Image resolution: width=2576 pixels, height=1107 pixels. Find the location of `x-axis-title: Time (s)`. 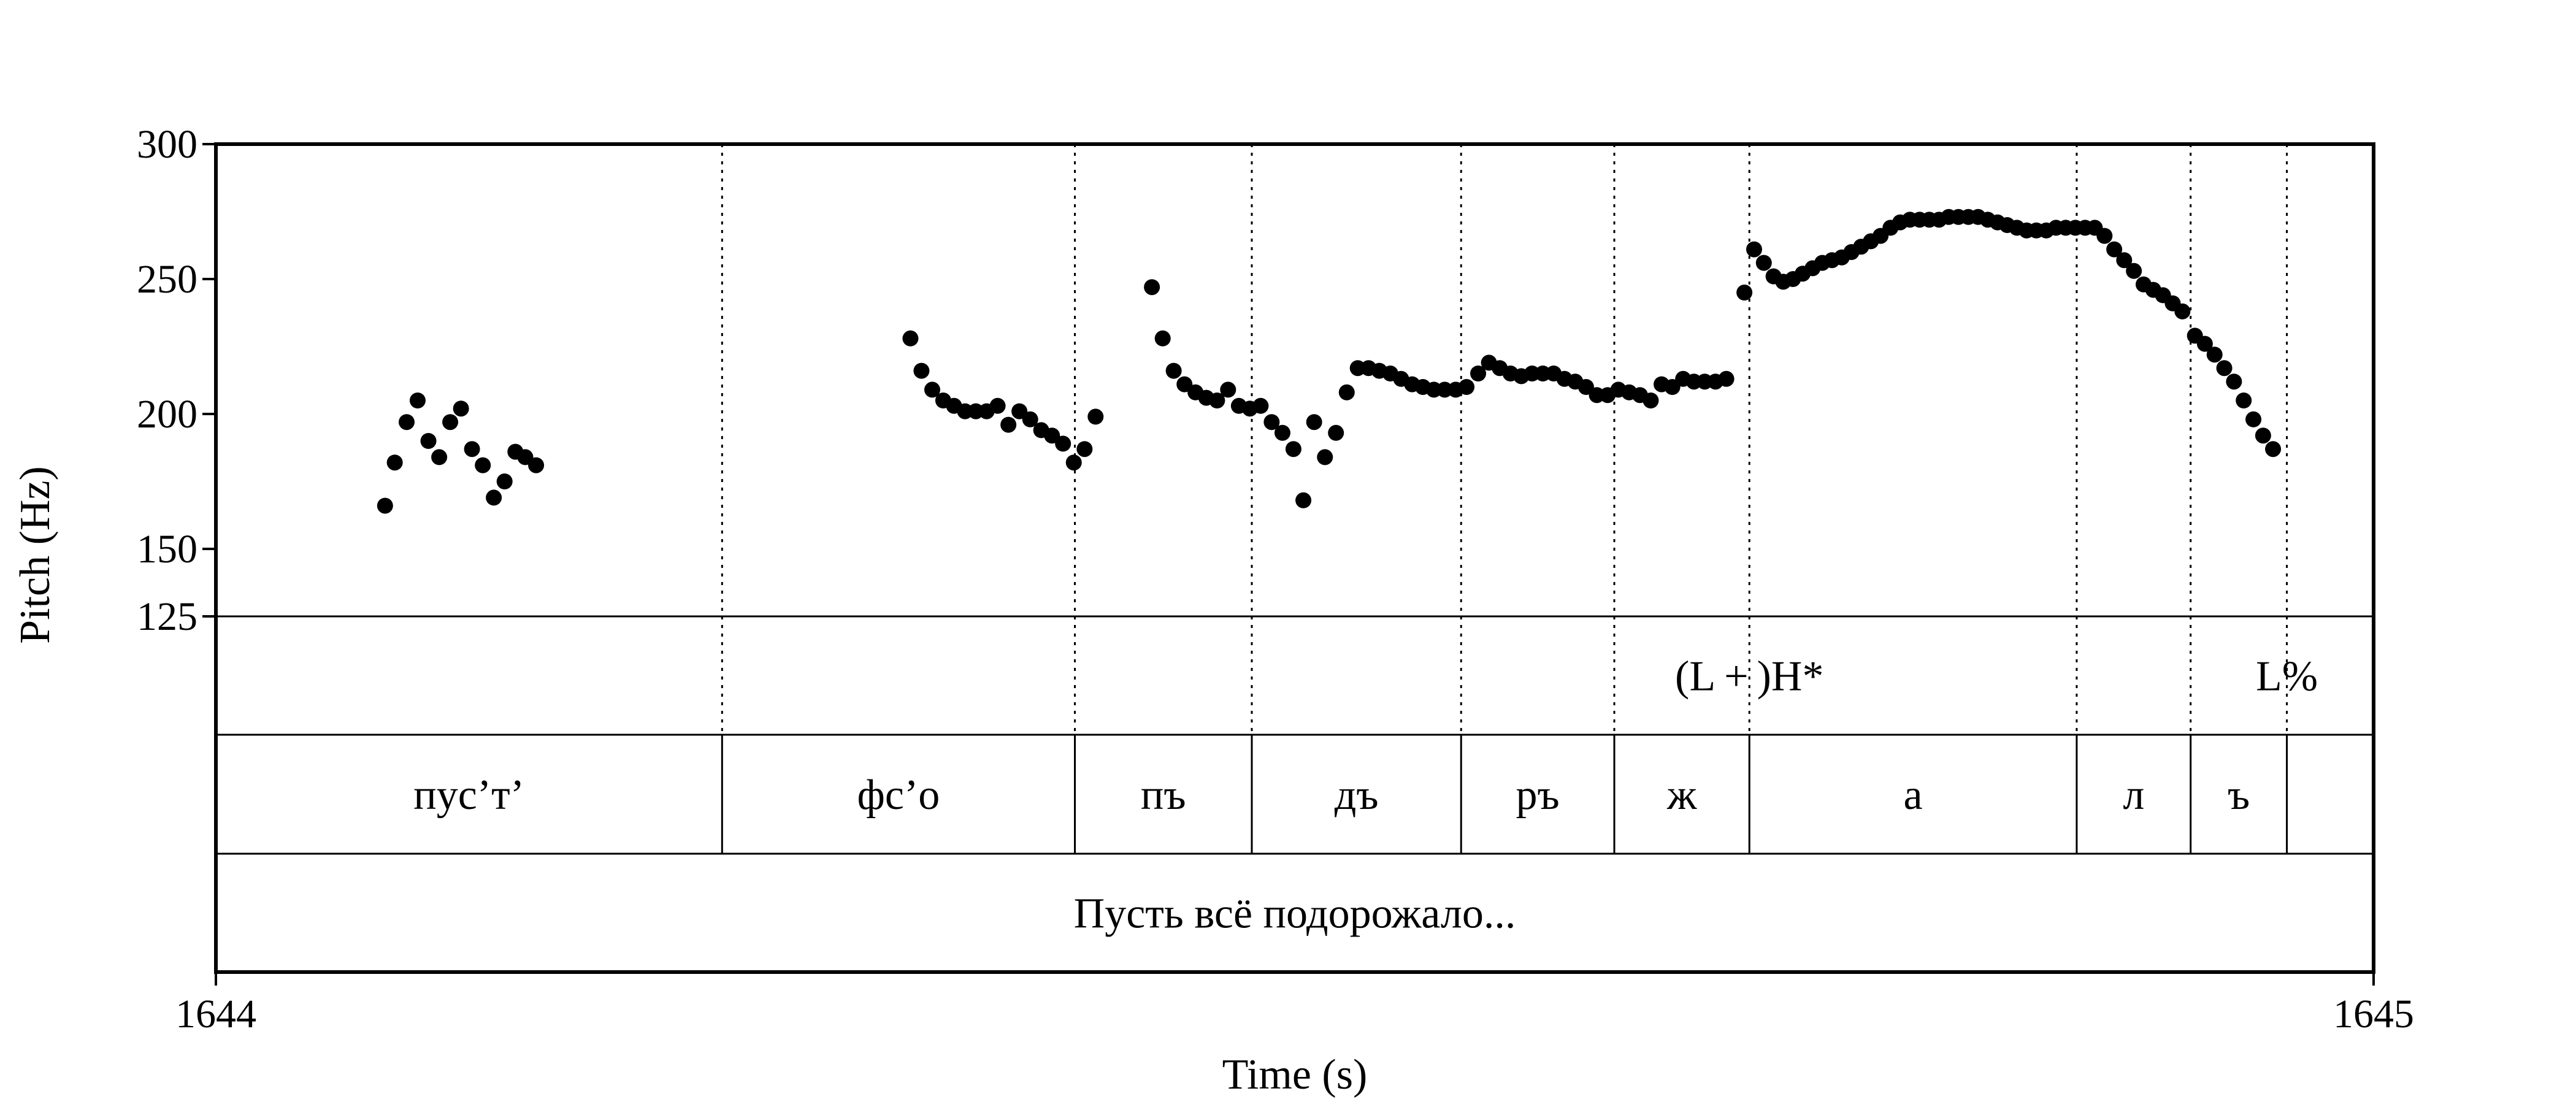

x-axis-title: Time (s) is located at coordinates (1295, 1074).